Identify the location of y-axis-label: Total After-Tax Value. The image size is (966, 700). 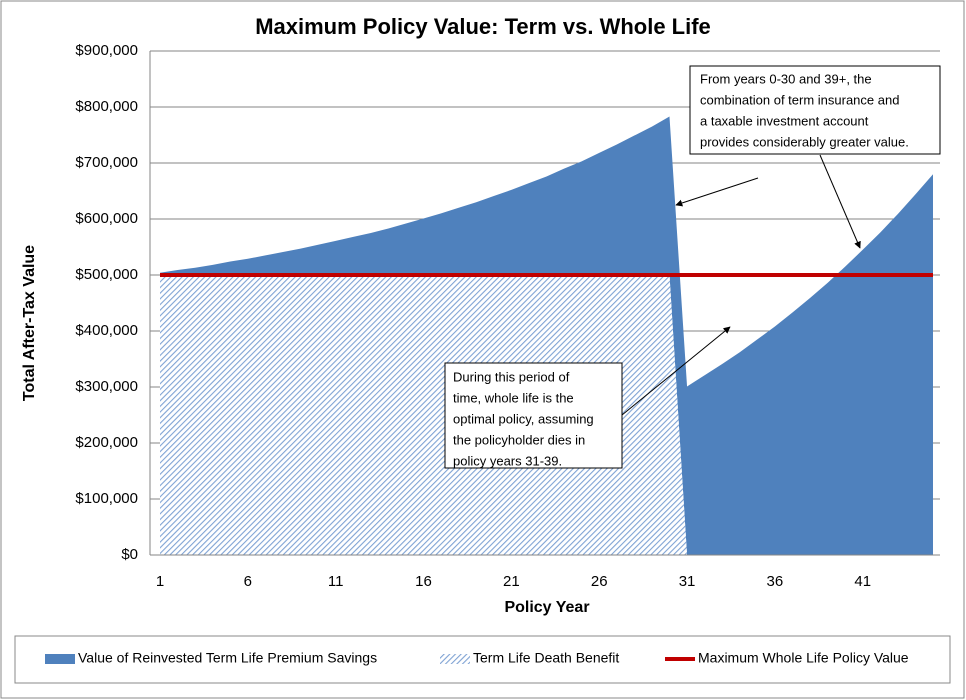
(29, 323).